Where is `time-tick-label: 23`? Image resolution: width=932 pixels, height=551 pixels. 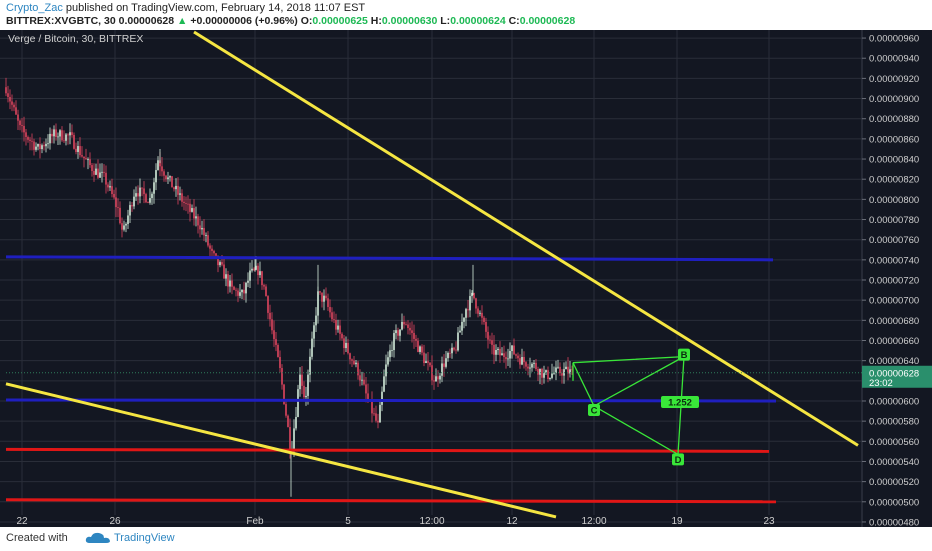 time-tick-label: 23 is located at coordinates (769, 521).